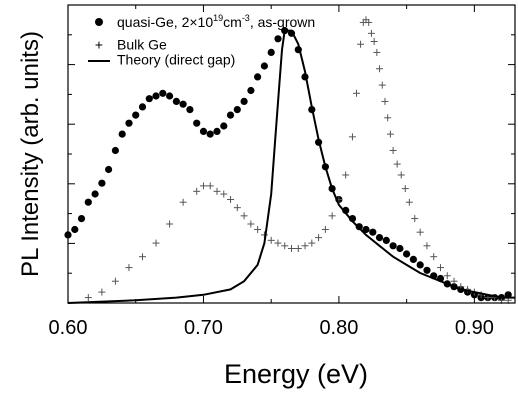 The width and height of the screenshot is (518, 398). Describe the element at coordinates (338, 328) in the screenshot. I see `x-tick-label: 0.80` at that location.